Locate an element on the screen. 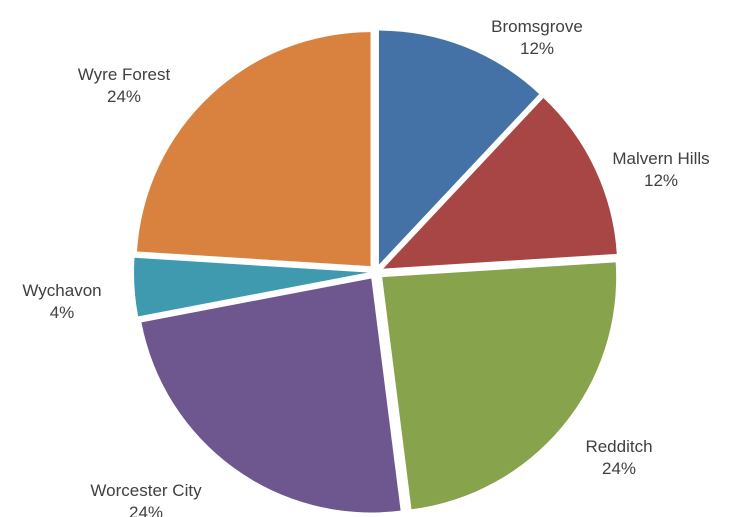 The width and height of the screenshot is (739, 517). slice-name-label: Wyre Forest is located at coordinates (124, 74).